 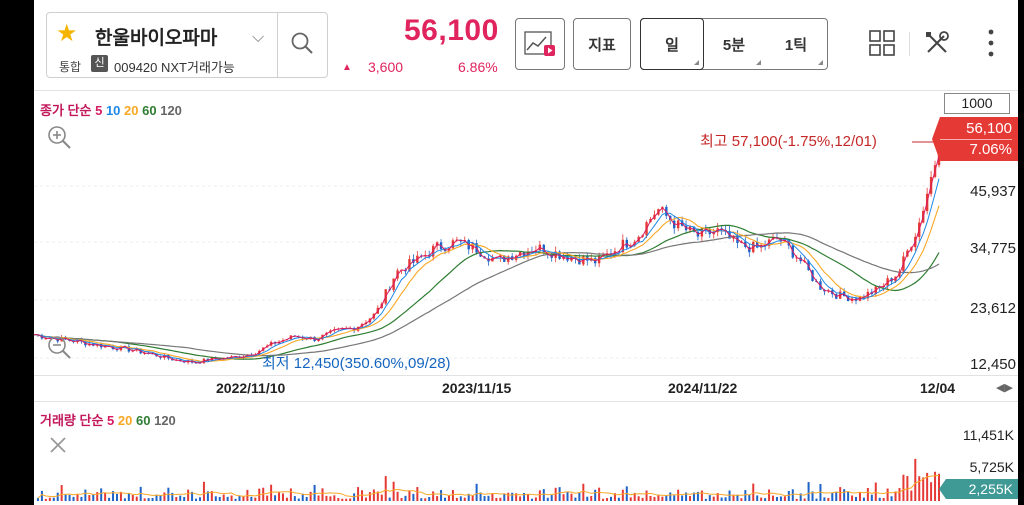 I want to click on period-day-tab: 일, so click(x=672, y=44).